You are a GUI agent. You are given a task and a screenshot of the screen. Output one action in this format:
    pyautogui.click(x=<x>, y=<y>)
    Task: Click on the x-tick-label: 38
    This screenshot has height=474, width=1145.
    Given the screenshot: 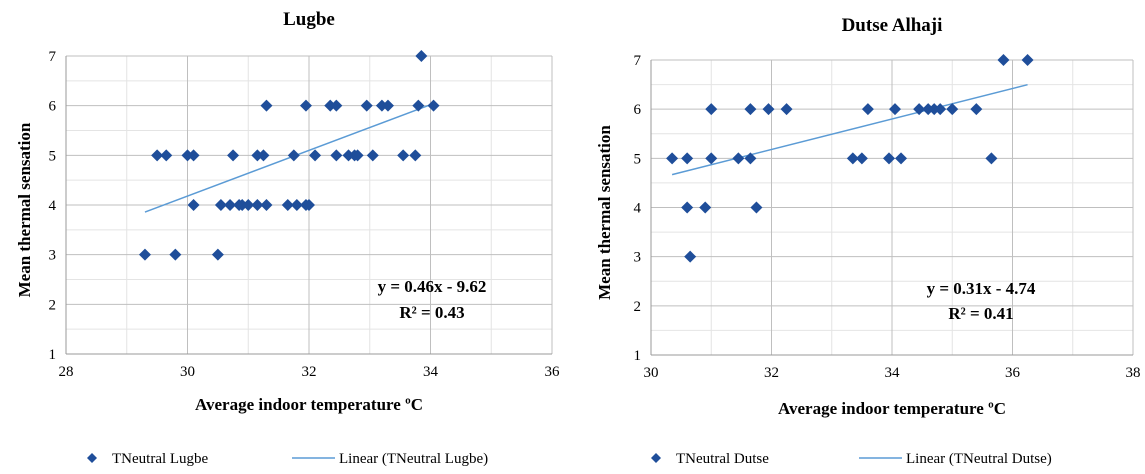 What is the action you would take?
    pyautogui.click(x=1133, y=373)
    